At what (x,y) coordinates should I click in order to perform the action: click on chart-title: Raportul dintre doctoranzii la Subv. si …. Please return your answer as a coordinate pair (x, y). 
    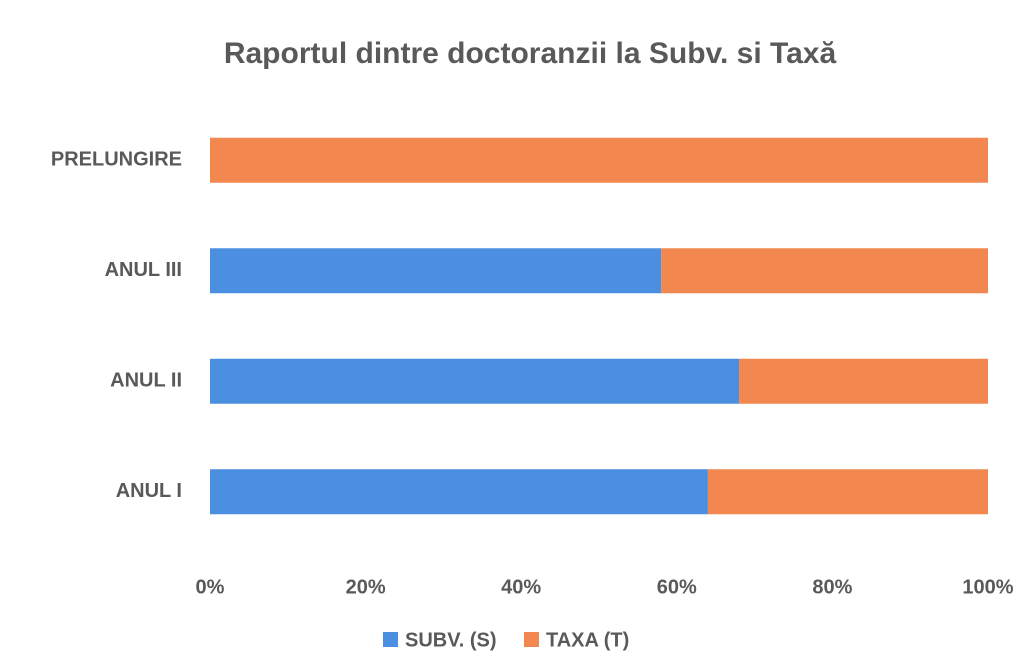
    Looking at the image, I should click on (530, 53).